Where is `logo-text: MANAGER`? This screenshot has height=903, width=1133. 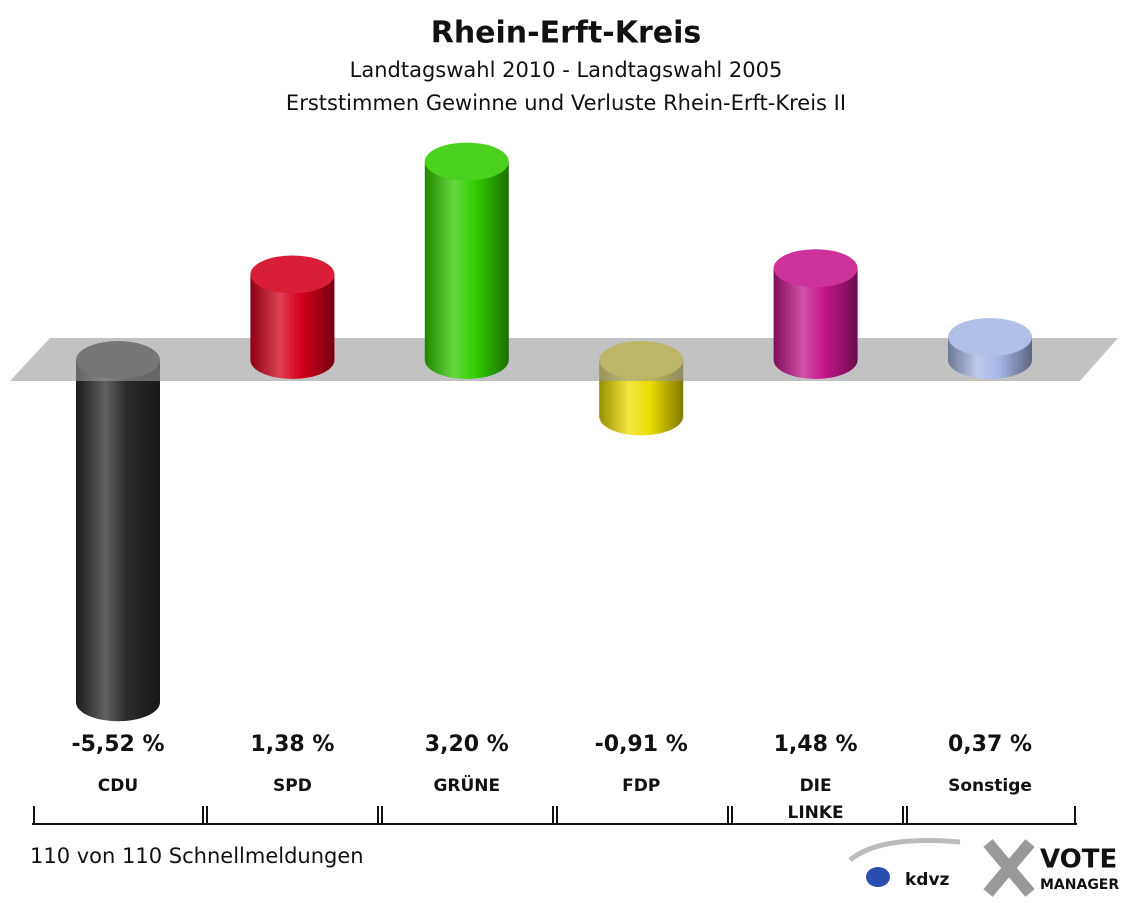
logo-text: MANAGER is located at coordinates (1079, 885).